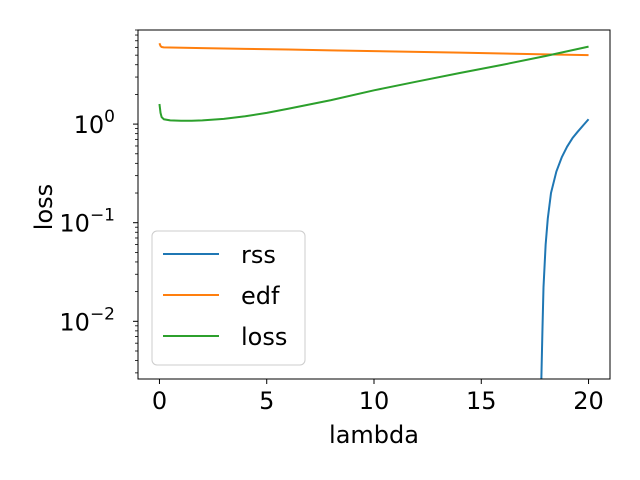  Describe the element at coordinates (159, 401) in the screenshot. I see `x-tick-label: 0` at that location.